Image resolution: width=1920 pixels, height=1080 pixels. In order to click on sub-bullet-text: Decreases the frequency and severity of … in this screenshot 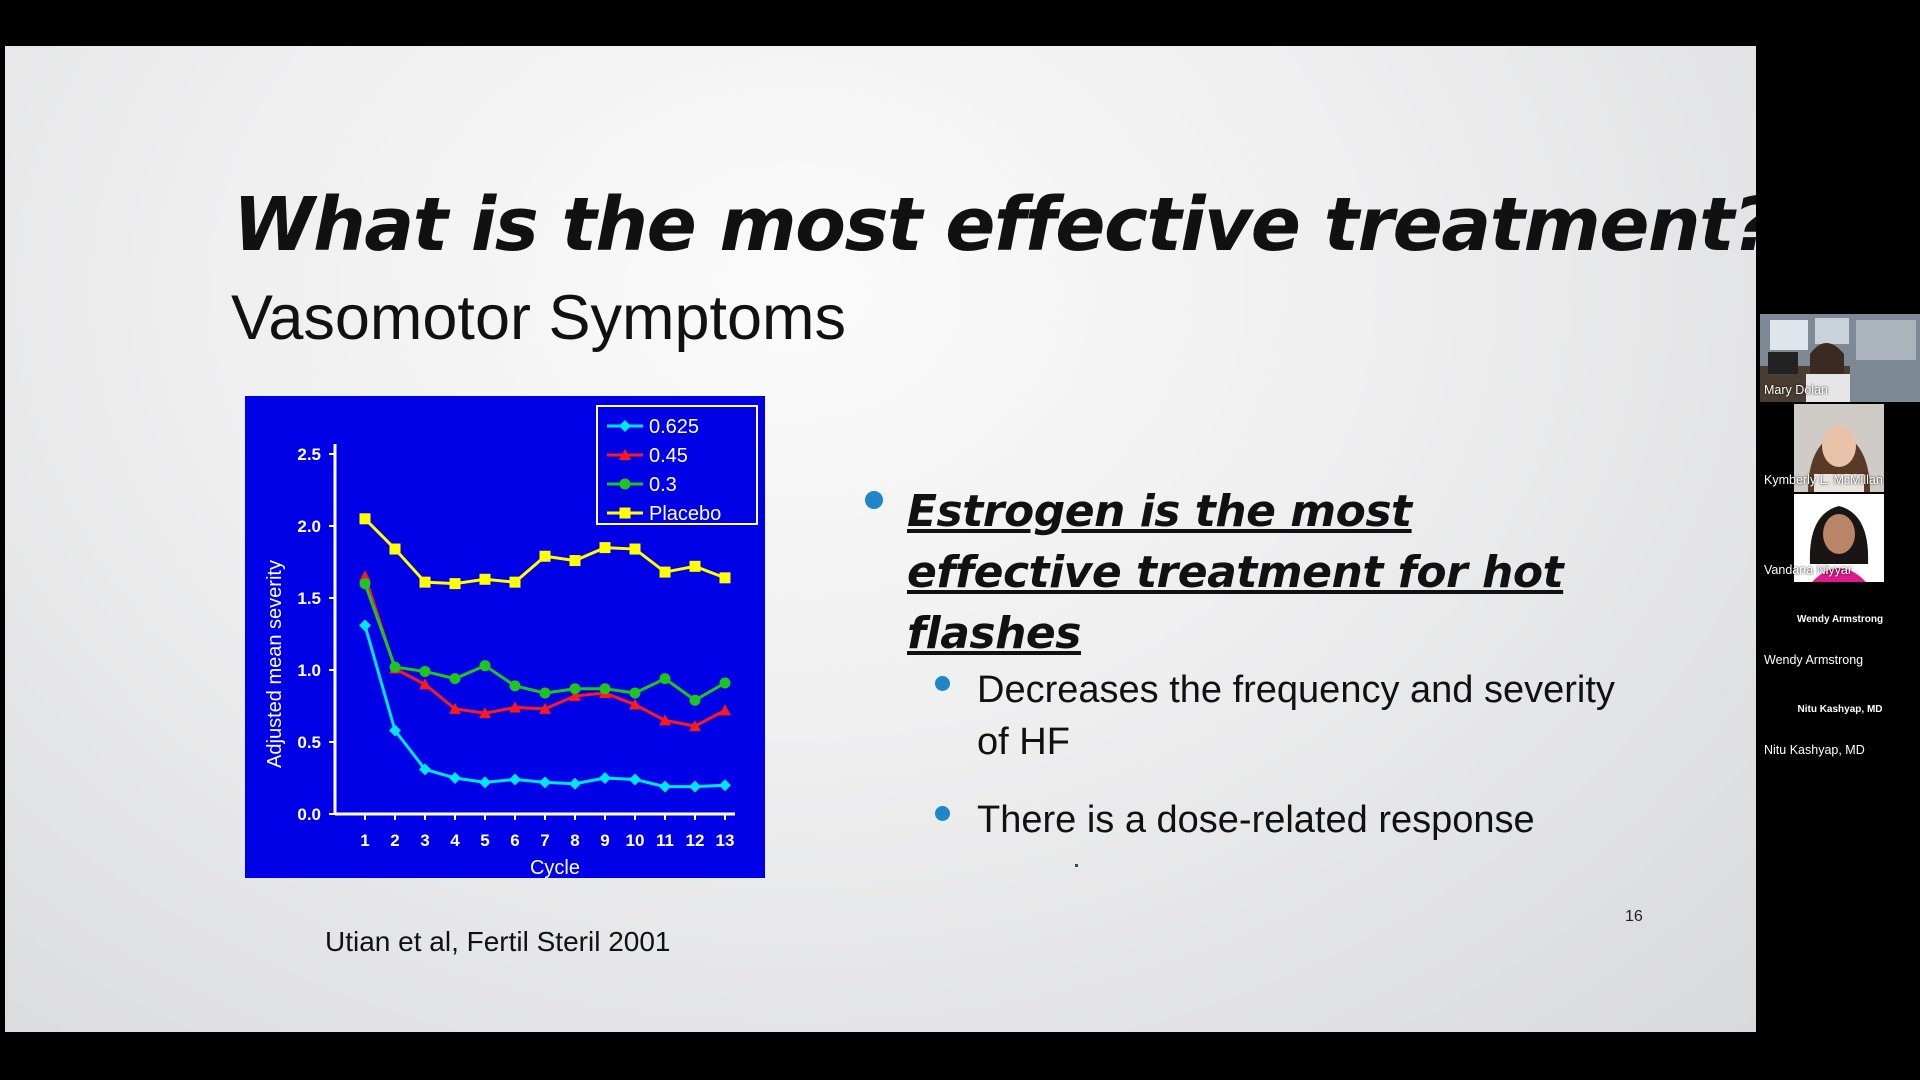, I will do `click(1296, 716)`.